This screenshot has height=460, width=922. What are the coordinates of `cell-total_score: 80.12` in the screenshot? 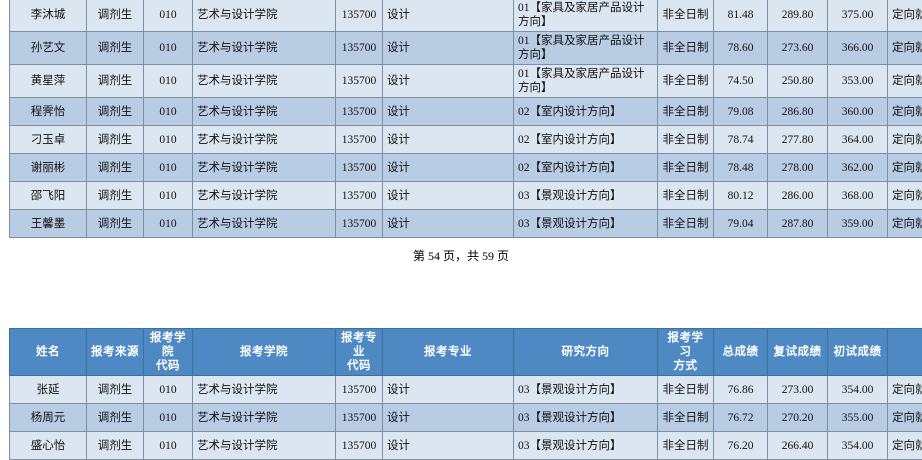 It's located at (741, 196).